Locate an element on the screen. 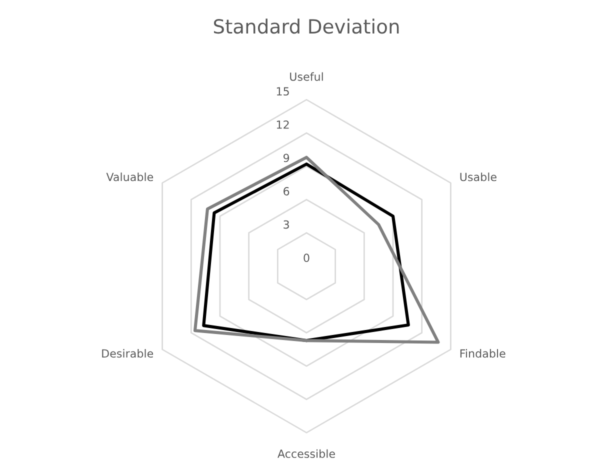  chart-title: Standard Deviation is located at coordinates (306, 26).